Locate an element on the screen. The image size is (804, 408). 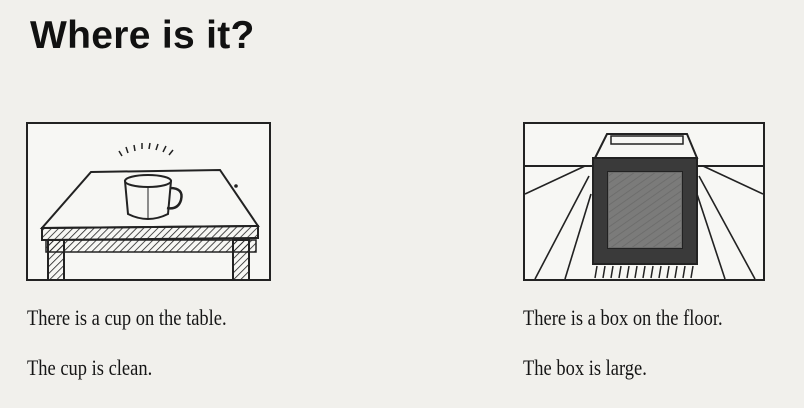
cup-on-table-illustration is located at coordinates (148, 201).